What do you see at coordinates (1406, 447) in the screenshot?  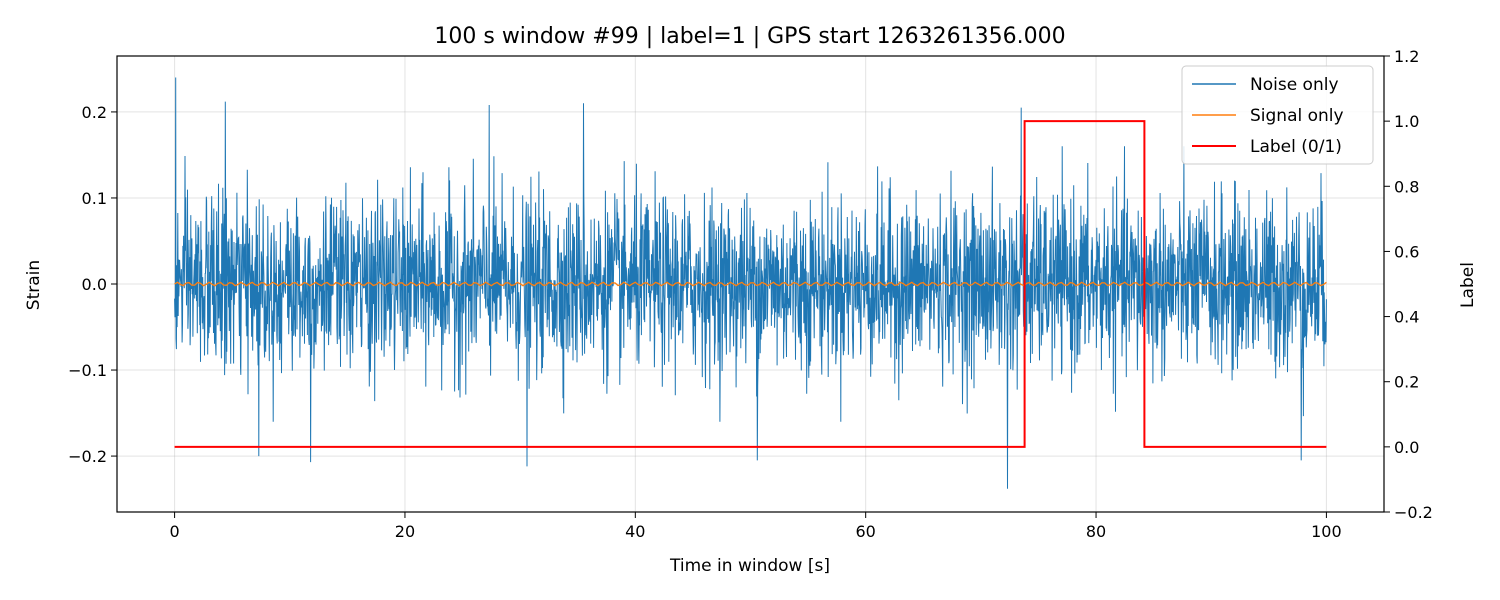 I see `y2-tick-label: 0.0` at bounding box center [1406, 447].